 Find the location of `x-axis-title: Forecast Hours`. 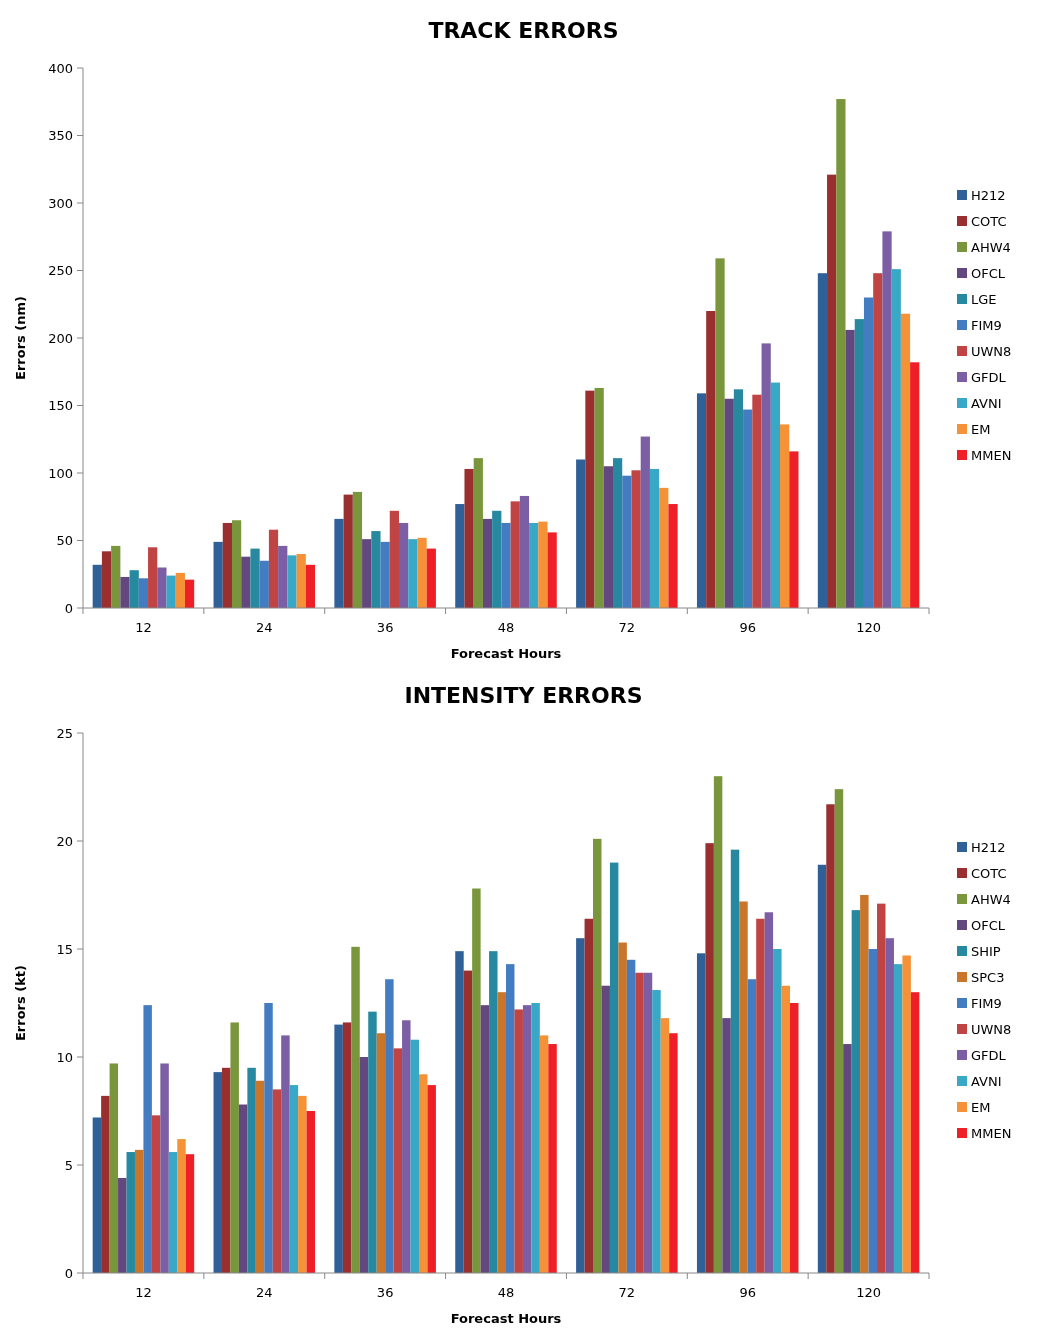

x-axis-title: Forecast Hours is located at coordinates (506, 653).